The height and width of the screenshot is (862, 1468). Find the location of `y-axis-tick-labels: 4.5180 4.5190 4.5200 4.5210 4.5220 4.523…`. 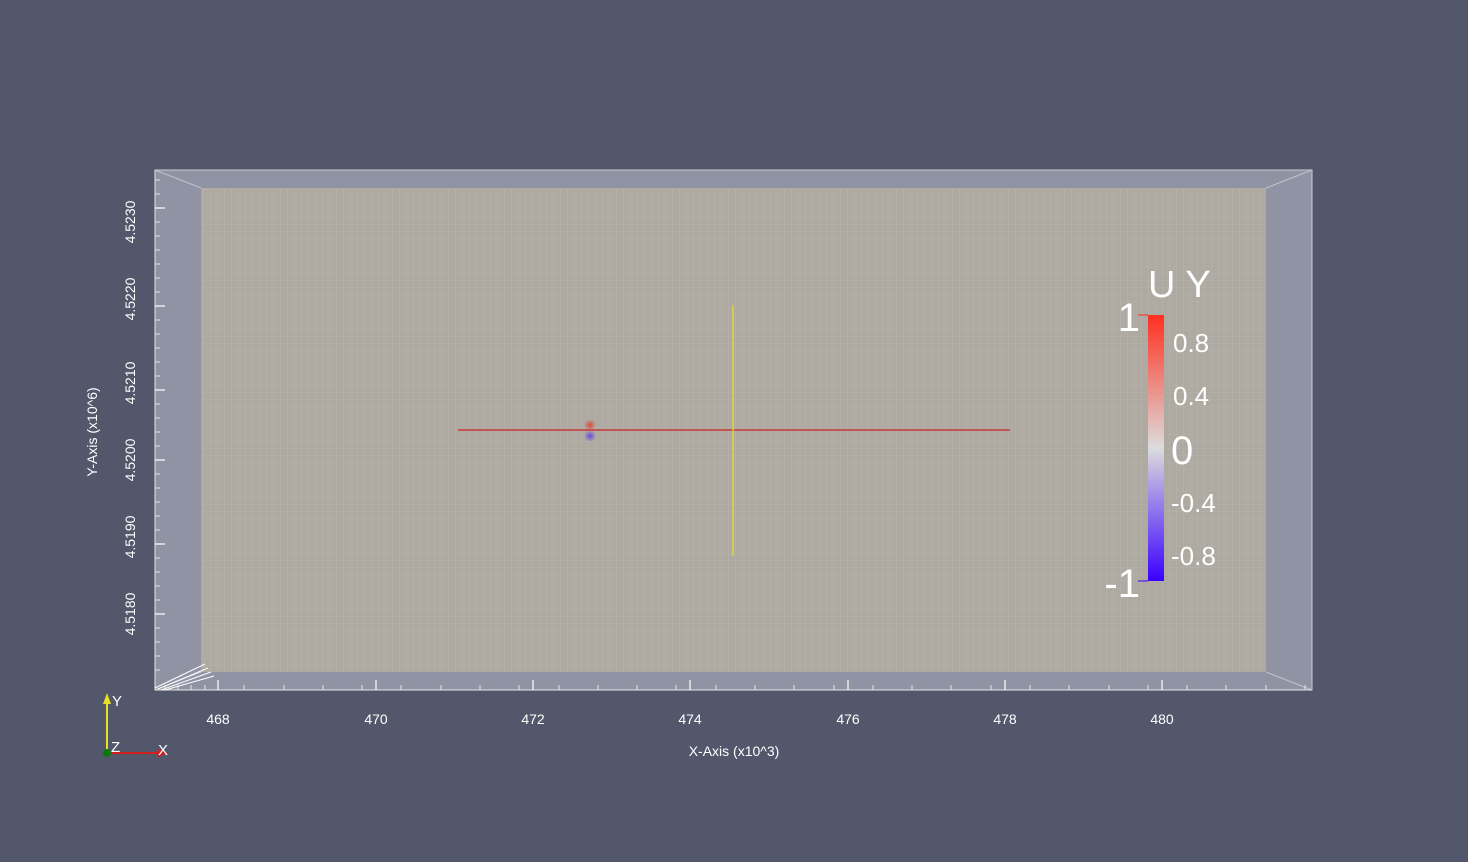

y-axis-tick-labels: 4.5180 4.5190 4.5200 4.5210 4.5220 4.523… is located at coordinates (130, 417).